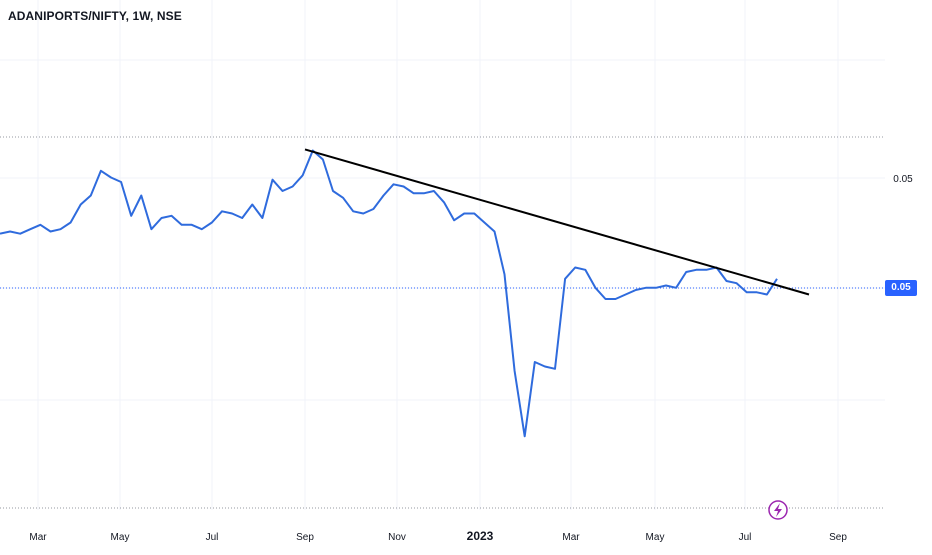 This screenshot has width=932, height=555. I want to click on y-tick-label: 0.05, so click(903, 179).